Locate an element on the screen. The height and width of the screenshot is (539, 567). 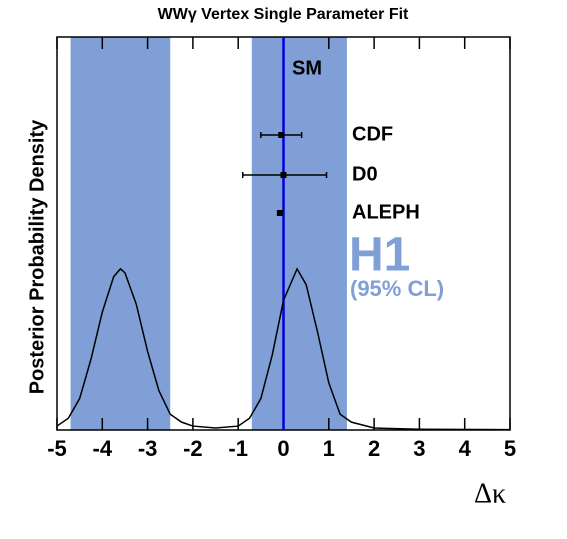
y-axis-label: Posterior Probability Density is located at coordinates (37, 256).